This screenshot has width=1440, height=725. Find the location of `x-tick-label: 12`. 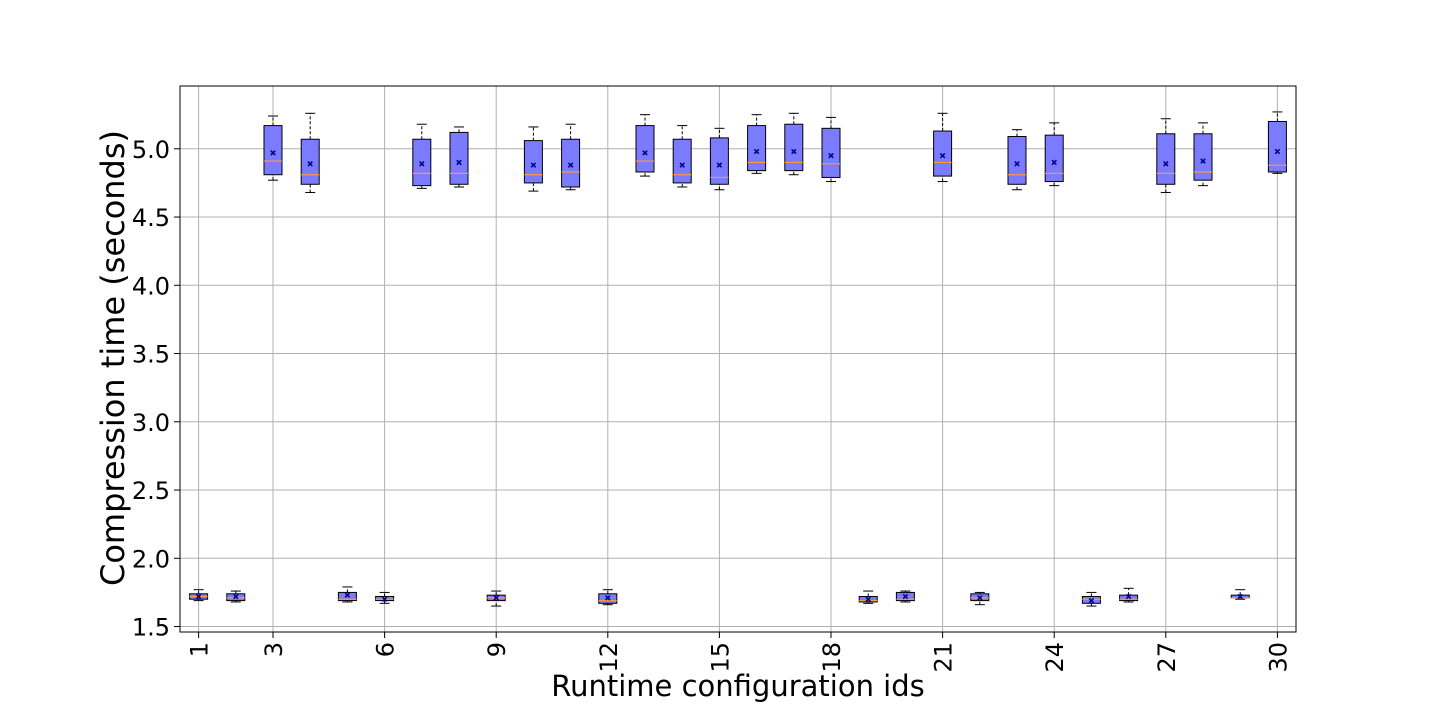

x-tick-label: 12 is located at coordinates (609, 657).